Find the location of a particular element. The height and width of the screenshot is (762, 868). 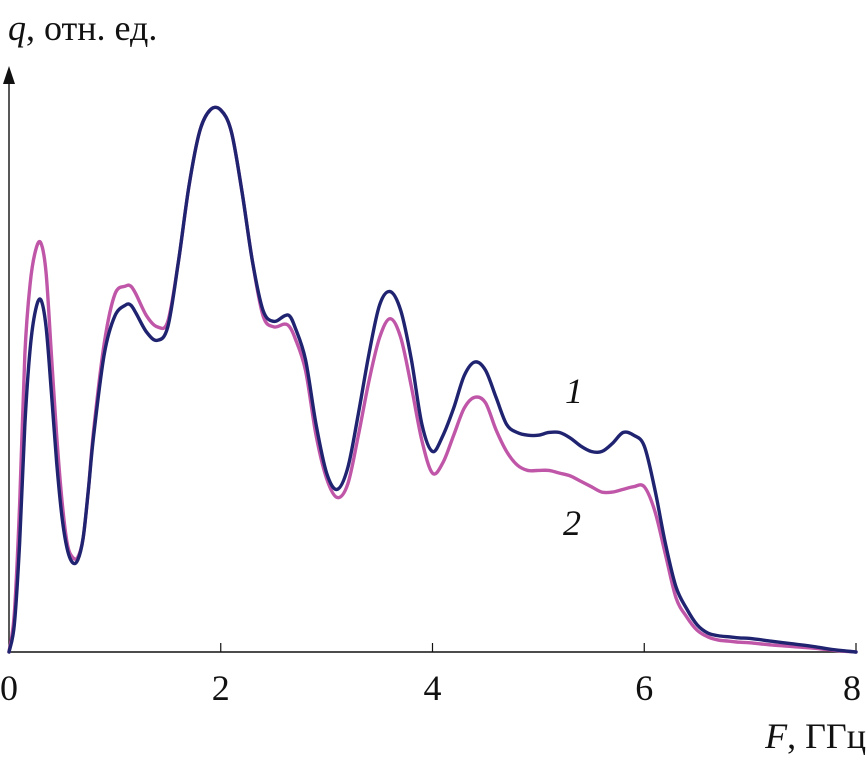

y-axis-arrow-icon is located at coordinates (9, 75).